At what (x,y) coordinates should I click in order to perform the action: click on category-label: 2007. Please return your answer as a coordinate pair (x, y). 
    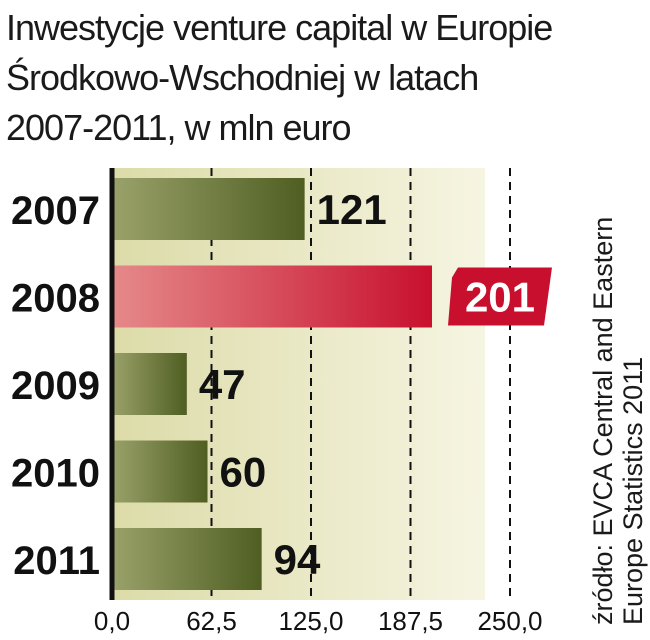
    Looking at the image, I should click on (55, 211).